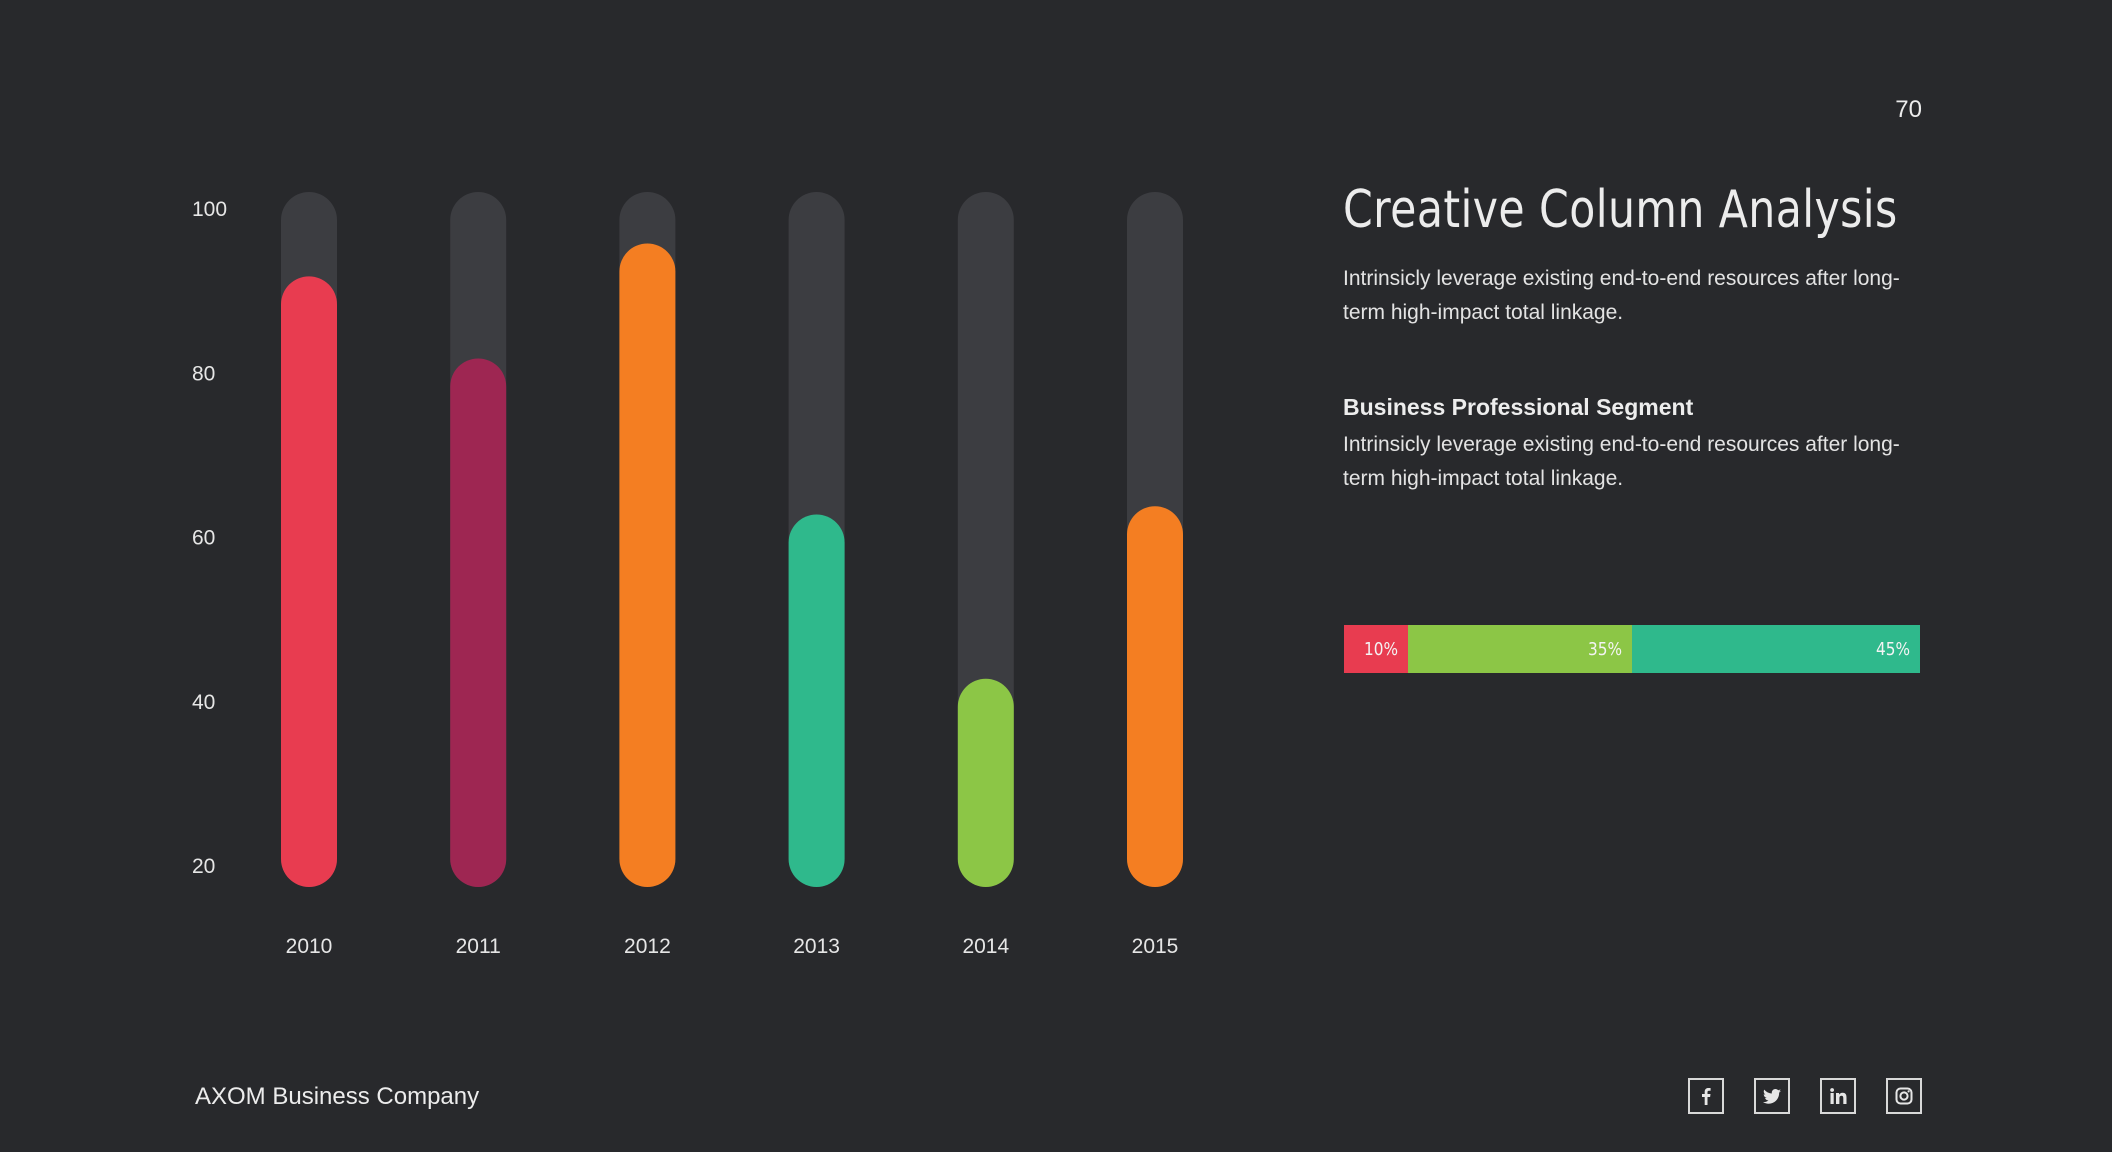 The width and height of the screenshot is (2112, 1152). I want to click on linkedin-icon, so click(1838, 1096).